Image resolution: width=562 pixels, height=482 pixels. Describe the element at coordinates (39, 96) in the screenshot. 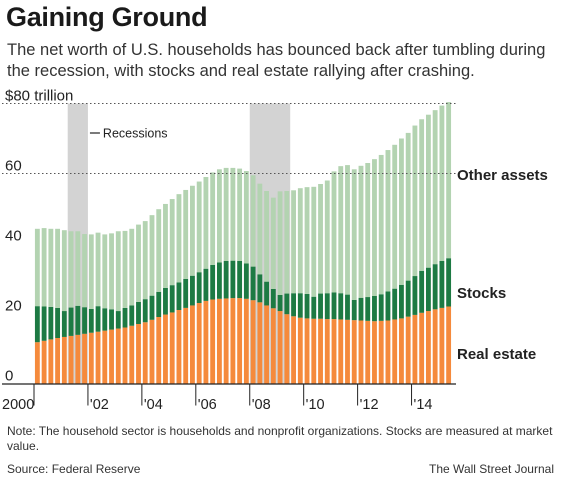

I see `y-tick-label-80: $80 trillion` at that location.